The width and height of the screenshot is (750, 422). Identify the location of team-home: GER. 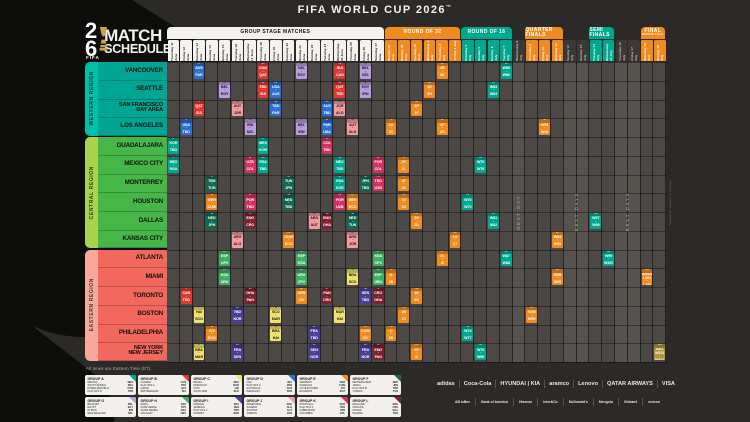
(301, 293).